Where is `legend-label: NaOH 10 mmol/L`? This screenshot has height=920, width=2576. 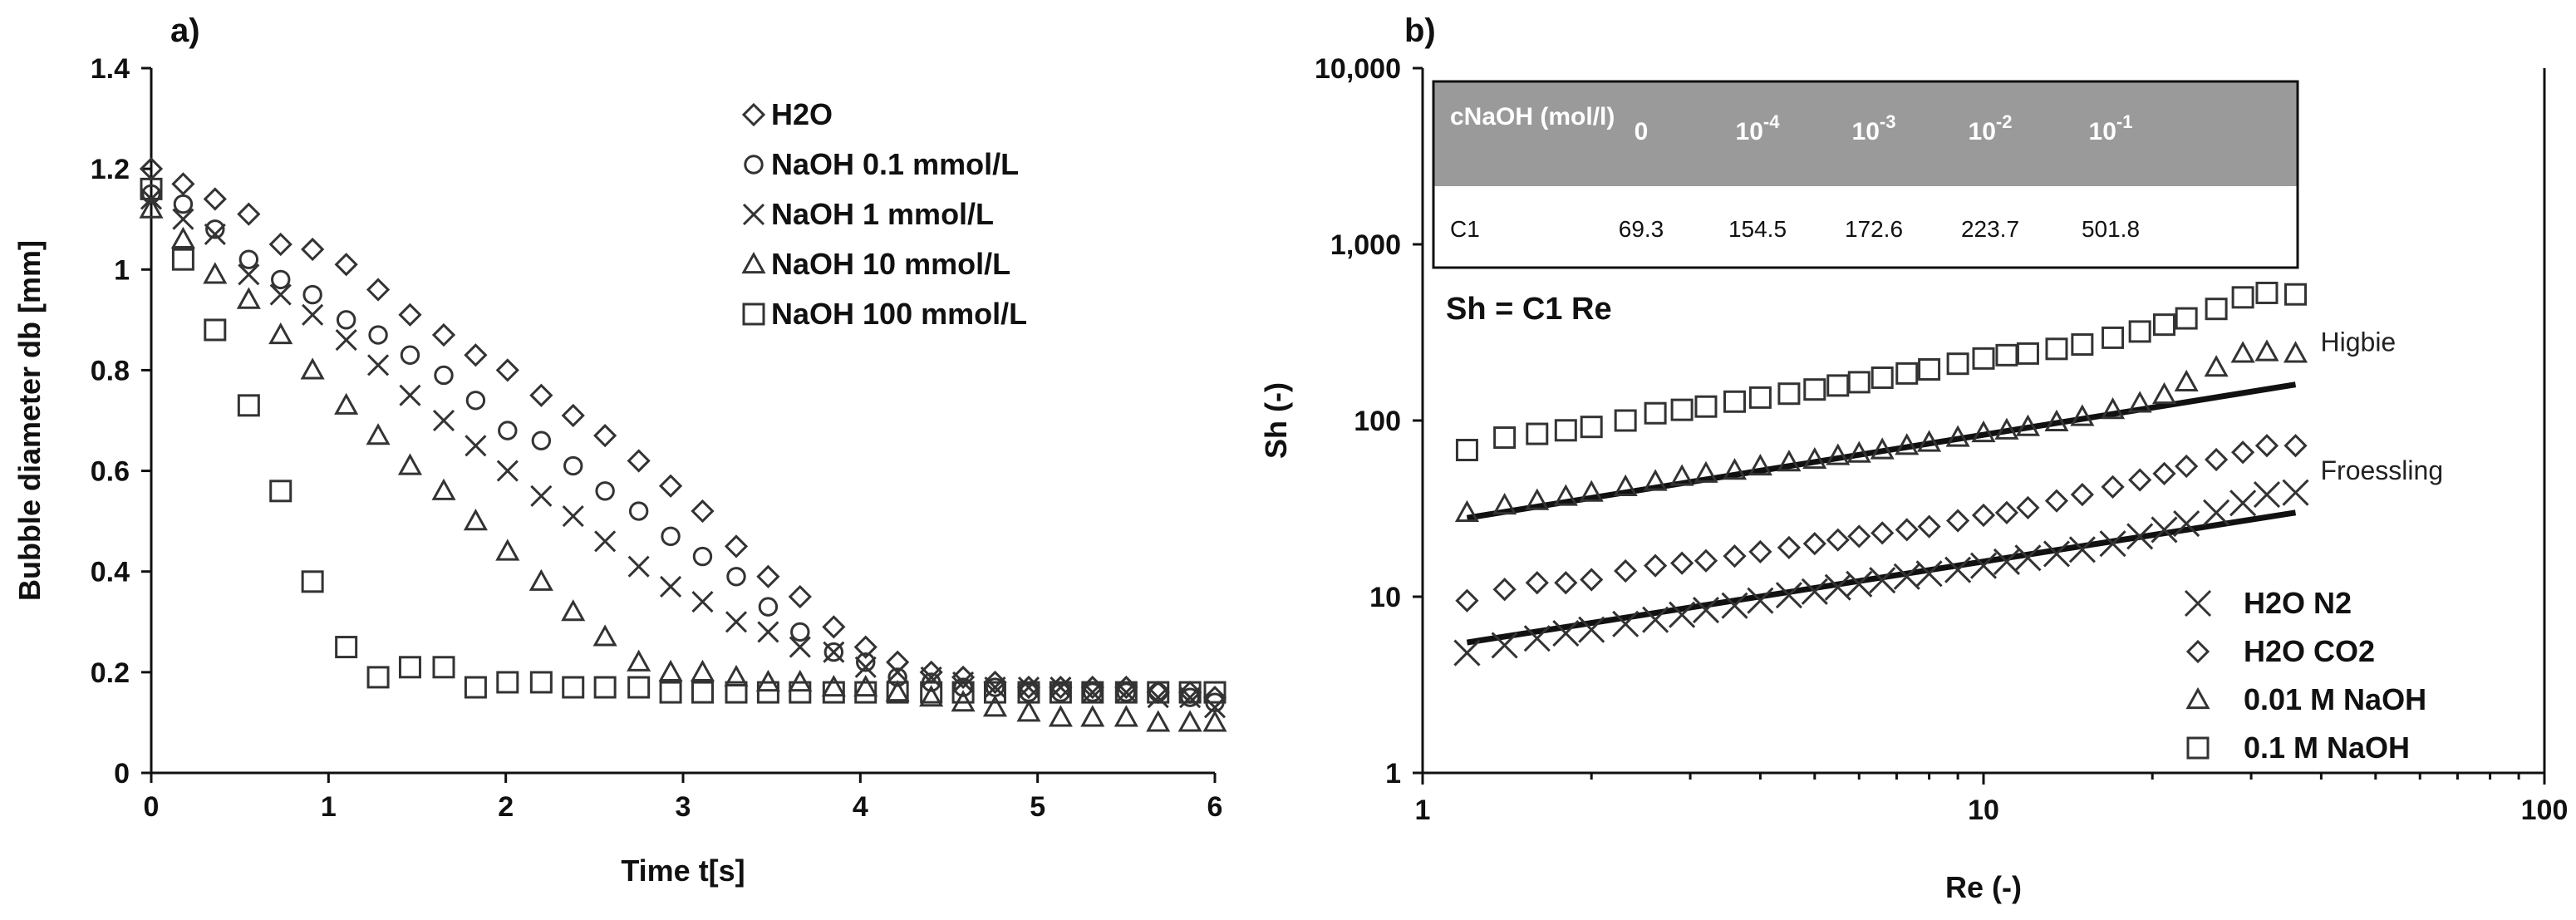 legend-label: NaOH 10 mmol/L is located at coordinates (890, 264).